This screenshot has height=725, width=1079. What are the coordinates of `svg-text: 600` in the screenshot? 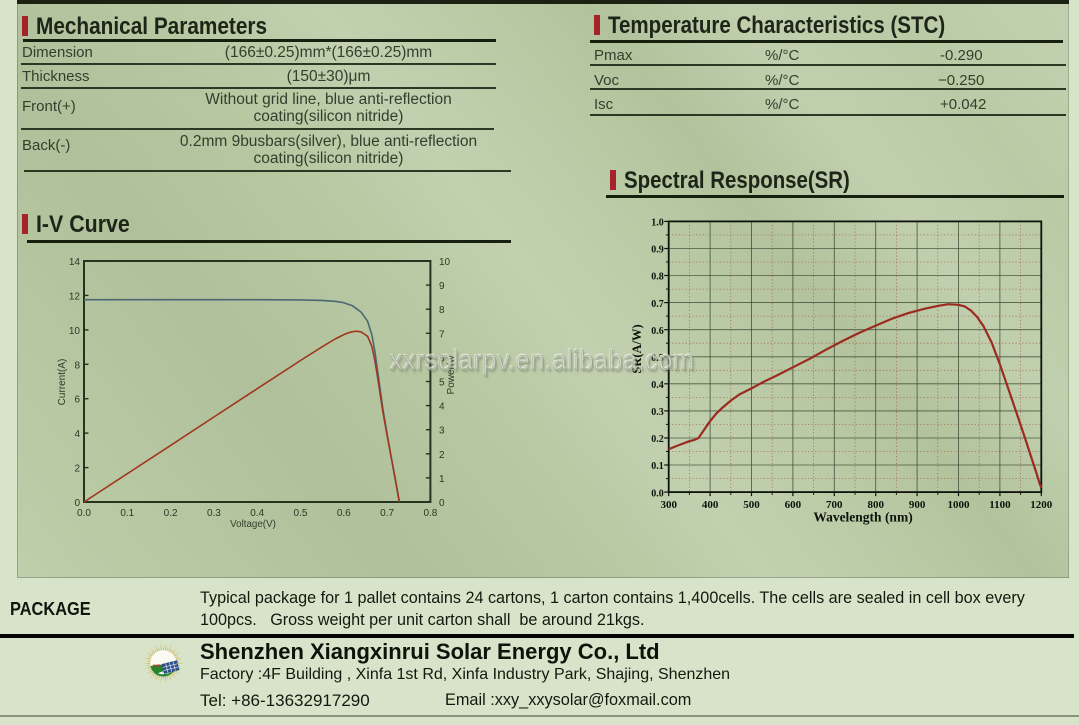 It's located at (793, 505).